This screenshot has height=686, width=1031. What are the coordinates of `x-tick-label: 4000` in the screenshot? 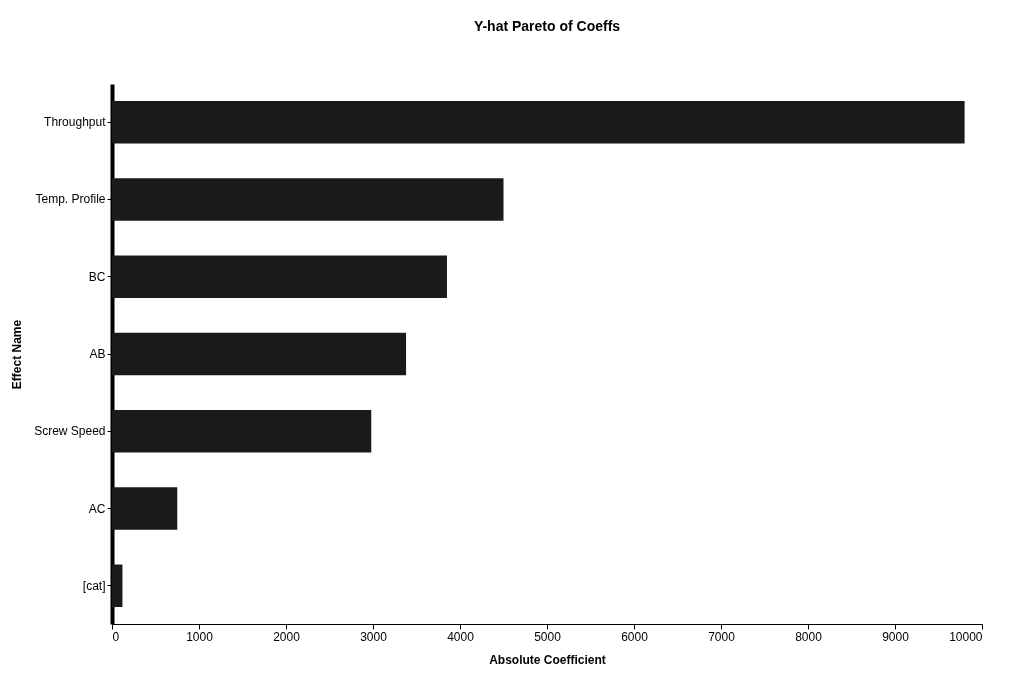 It's located at (461, 636).